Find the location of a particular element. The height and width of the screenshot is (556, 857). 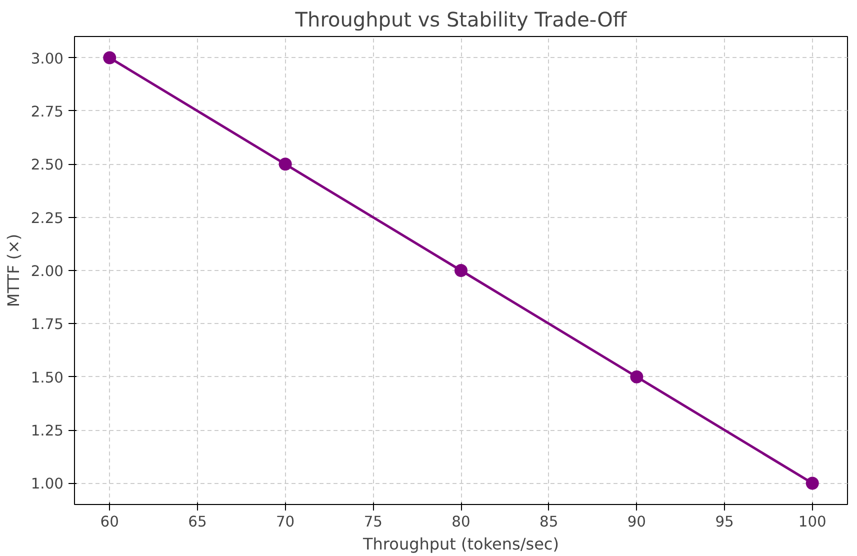

x-tick-label: 90 is located at coordinates (636, 522).